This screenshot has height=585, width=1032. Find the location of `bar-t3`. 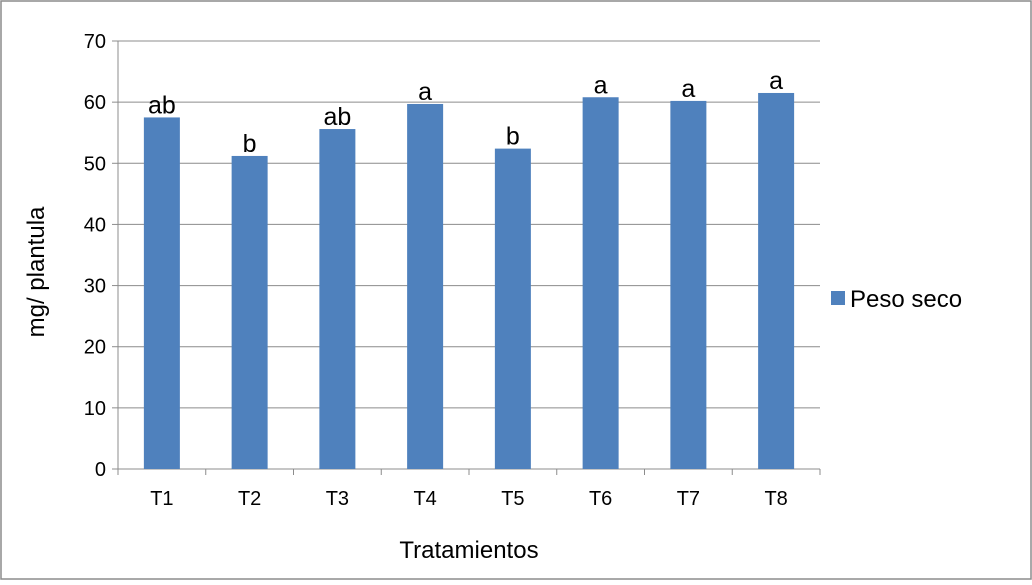

bar-t3 is located at coordinates (337, 299).